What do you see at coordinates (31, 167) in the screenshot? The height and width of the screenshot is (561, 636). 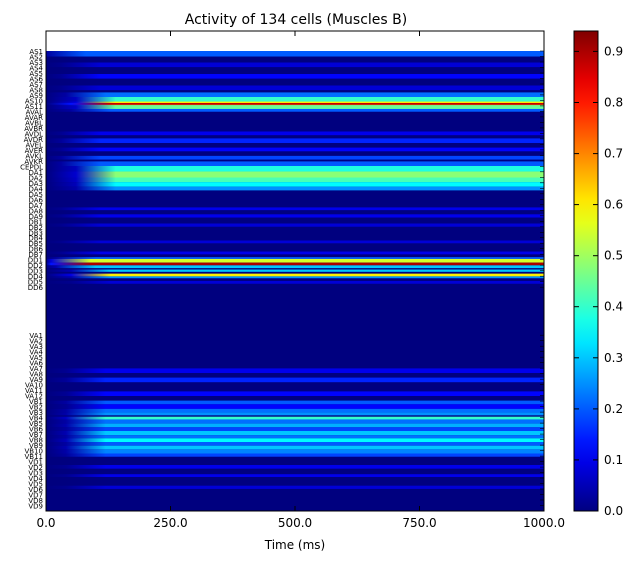 I see `y-tick-label: CEPDL` at bounding box center [31, 167].